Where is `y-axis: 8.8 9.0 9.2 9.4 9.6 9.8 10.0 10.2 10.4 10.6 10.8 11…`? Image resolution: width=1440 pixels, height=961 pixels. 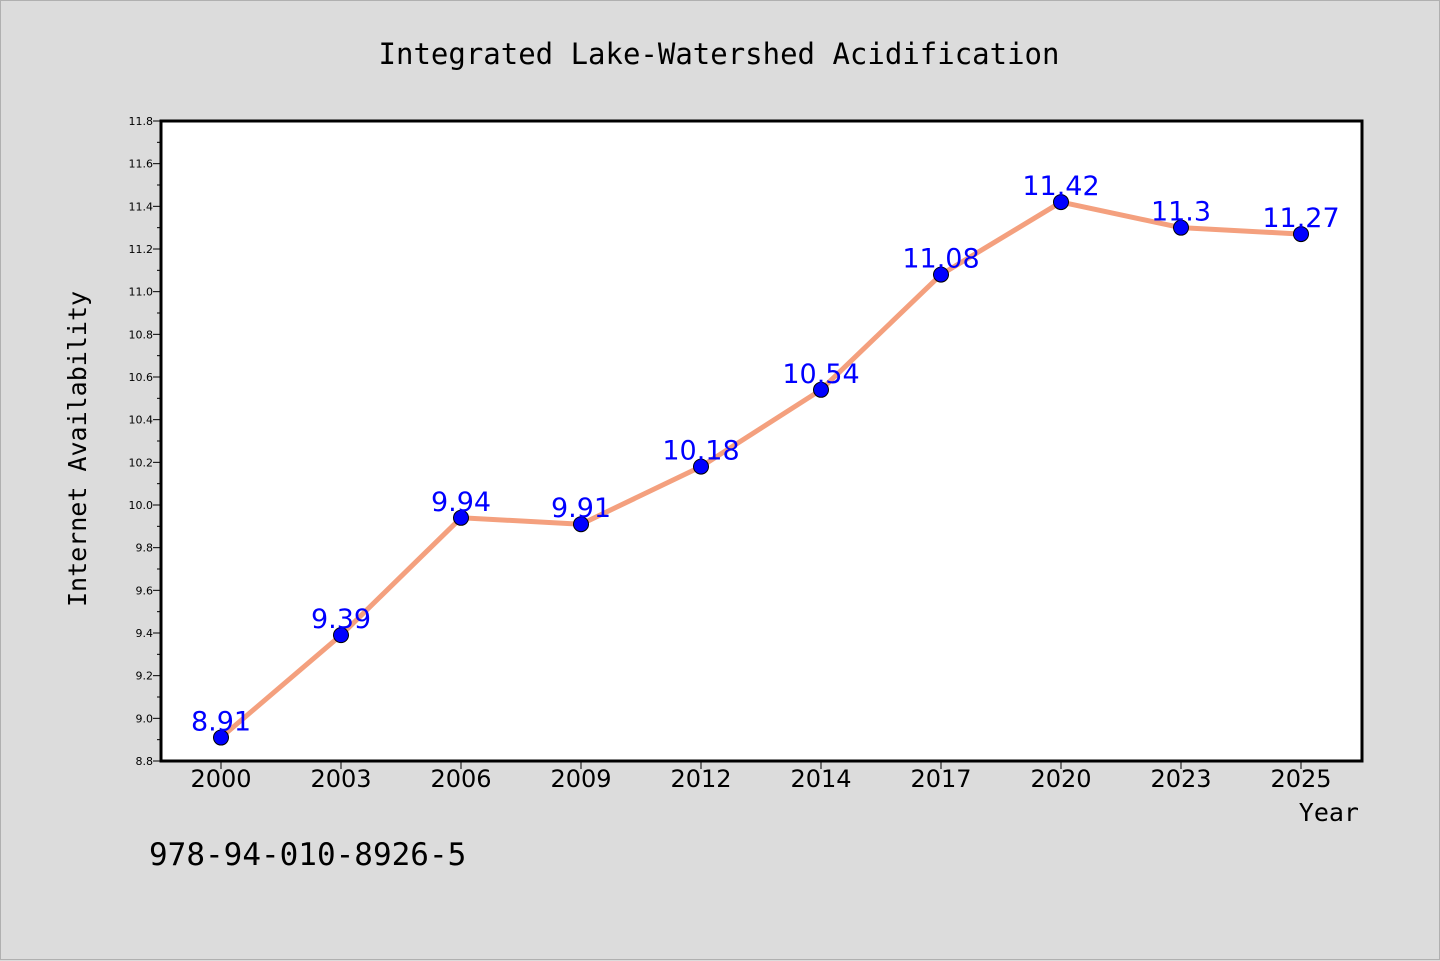 y-axis: 8.8 9.0 9.2 9.4 9.6 9.8 10.0 10.2 10.4 10.6 10.8 11… is located at coordinates (145, 441).